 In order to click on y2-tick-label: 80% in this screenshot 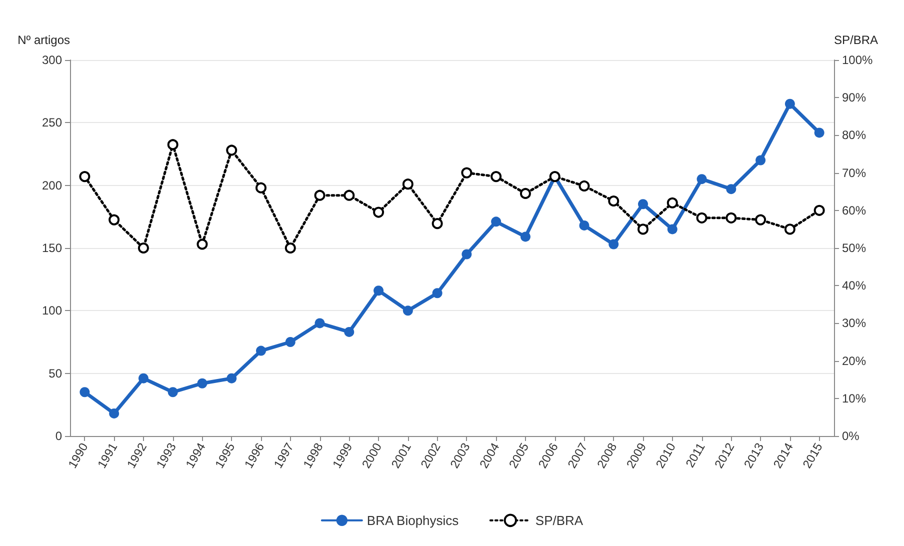, I will do `click(854, 135)`.